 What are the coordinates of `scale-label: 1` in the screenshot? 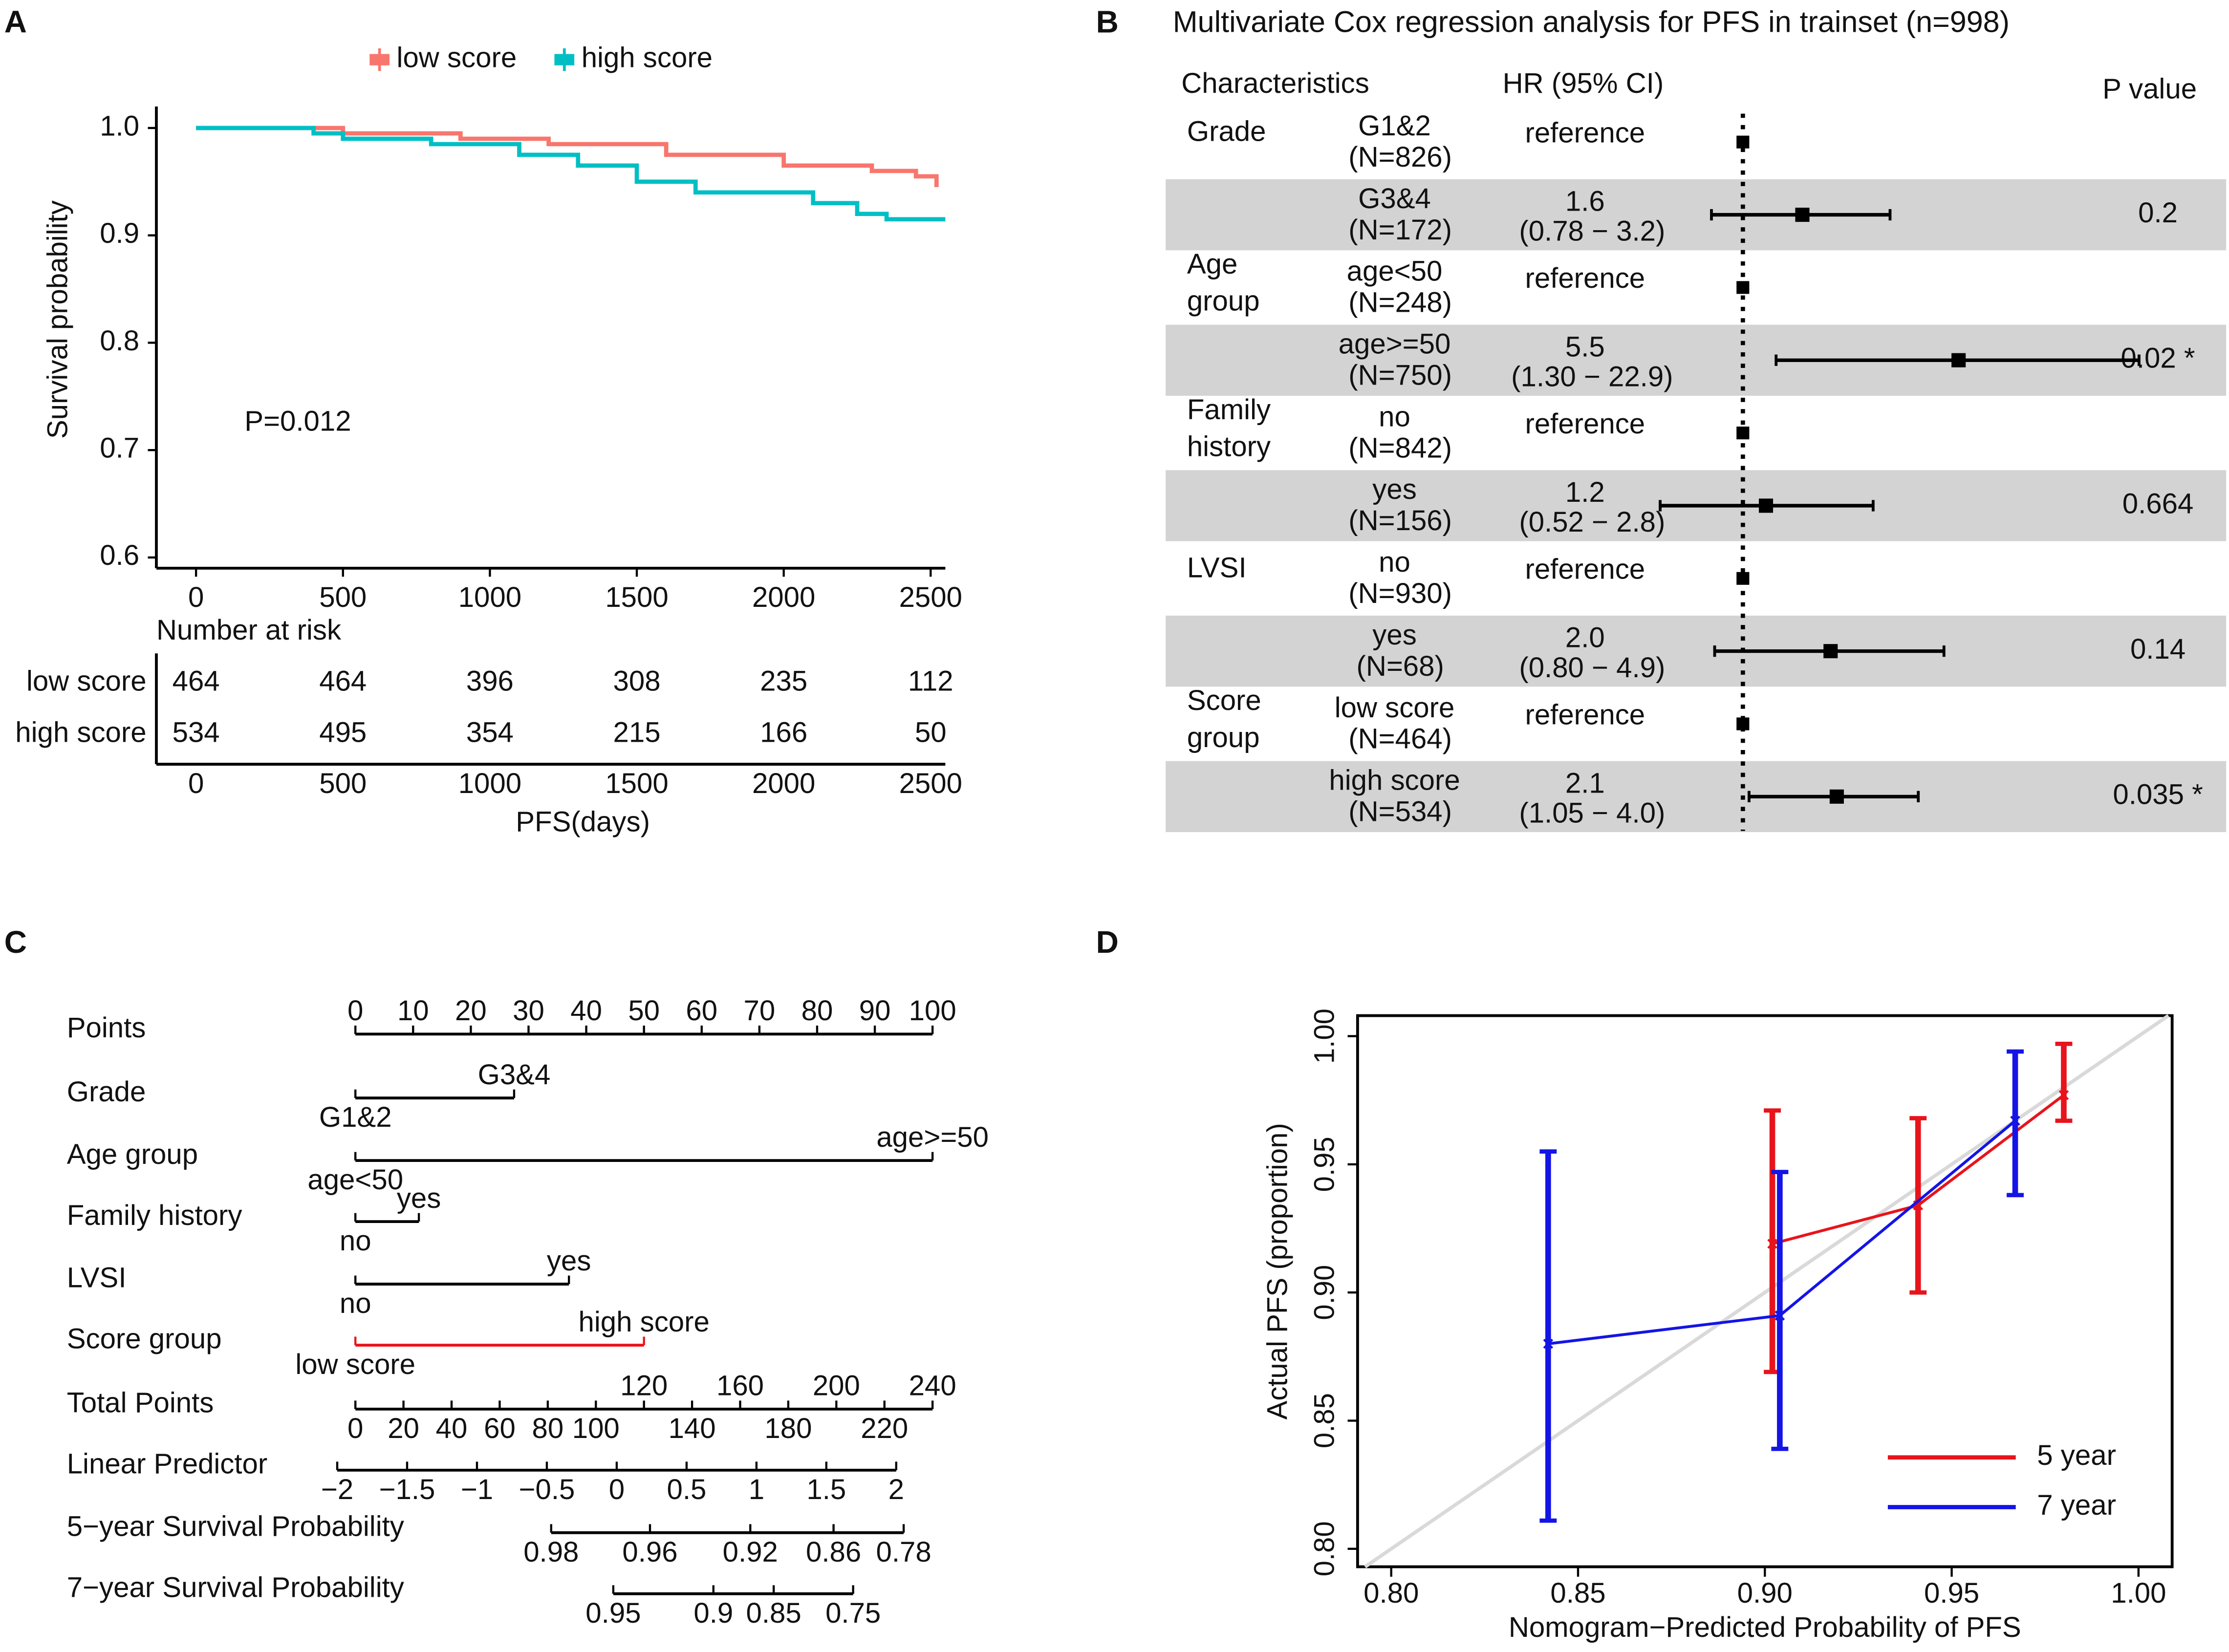 It's located at (756, 1489).